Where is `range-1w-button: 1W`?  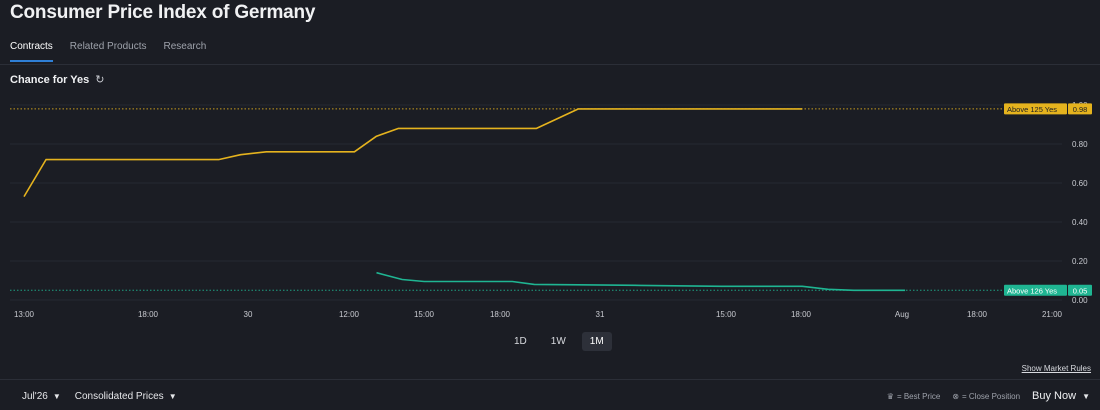 range-1w-button: 1W is located at coordinates (558, 341).